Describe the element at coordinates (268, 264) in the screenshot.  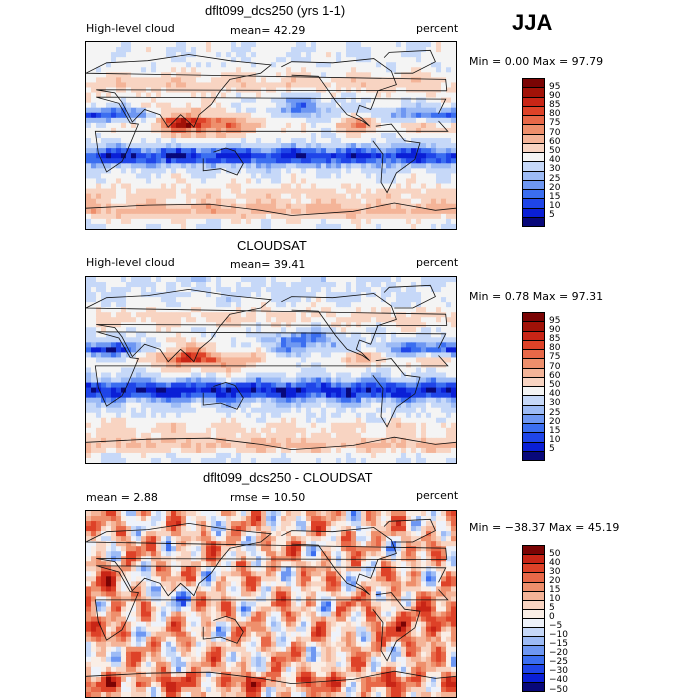
I see `panel-2-mean-label: mean= 39.41` at that location.